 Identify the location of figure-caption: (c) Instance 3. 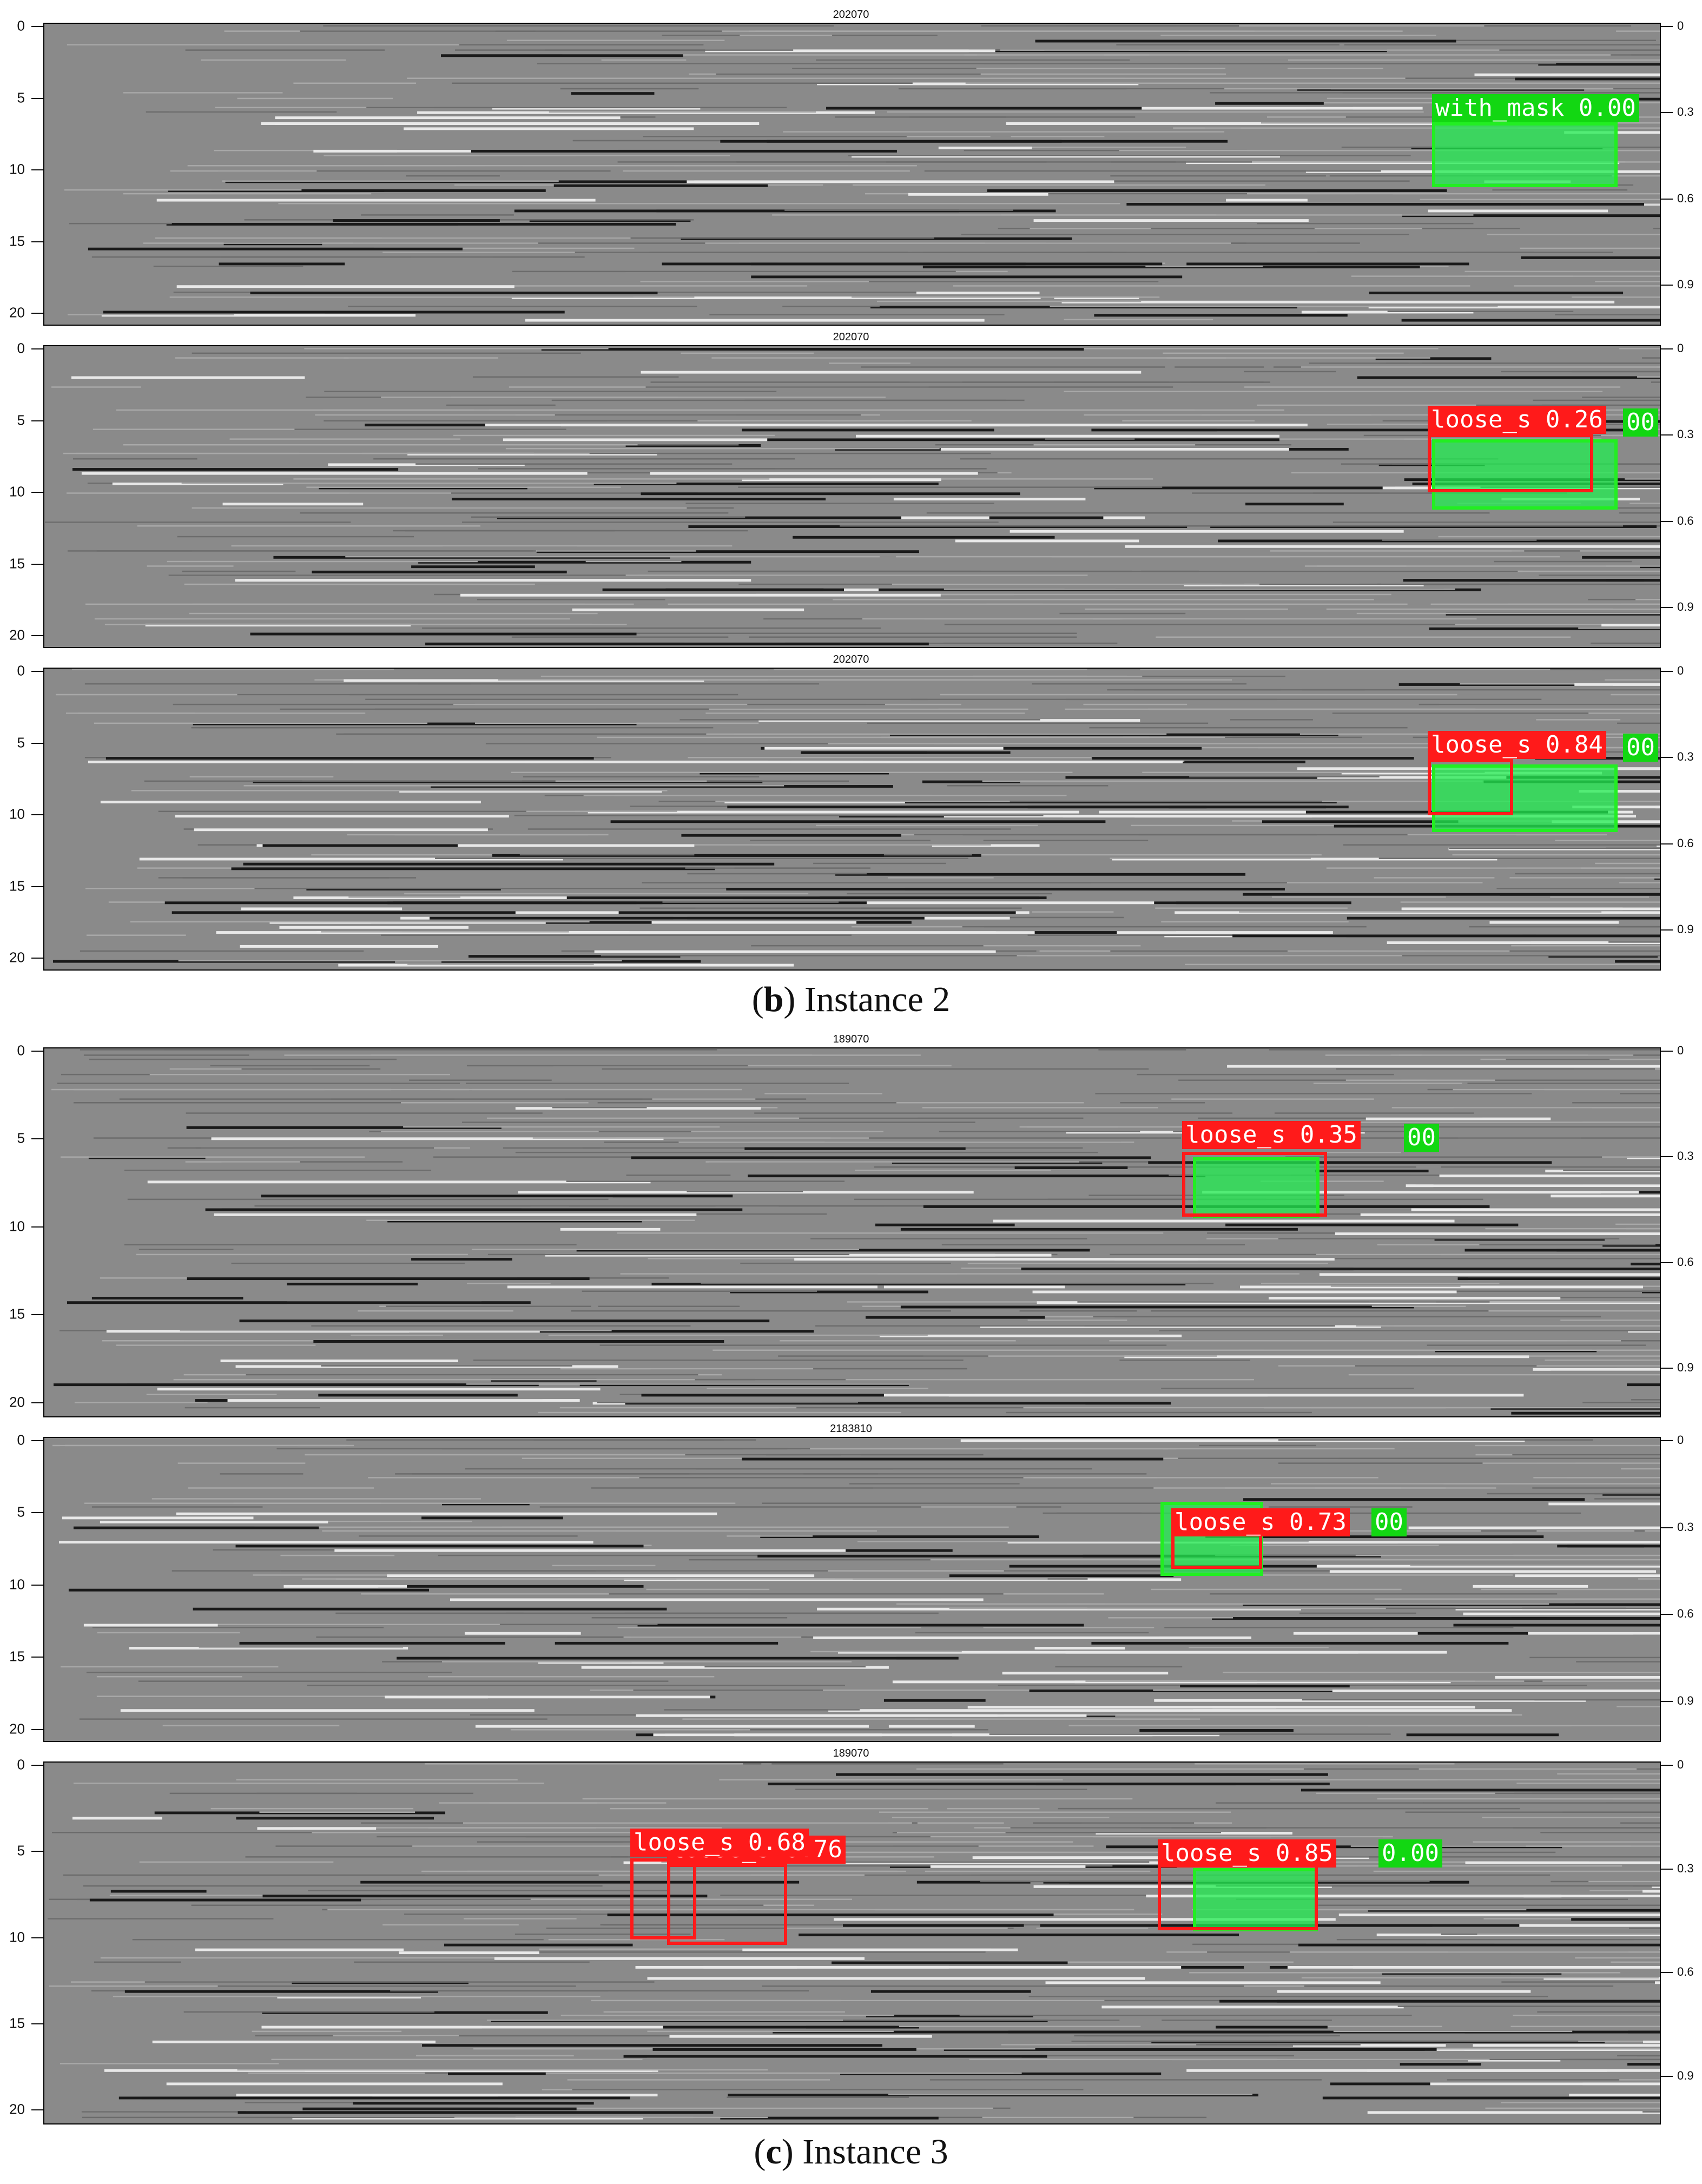
(851, 2152).